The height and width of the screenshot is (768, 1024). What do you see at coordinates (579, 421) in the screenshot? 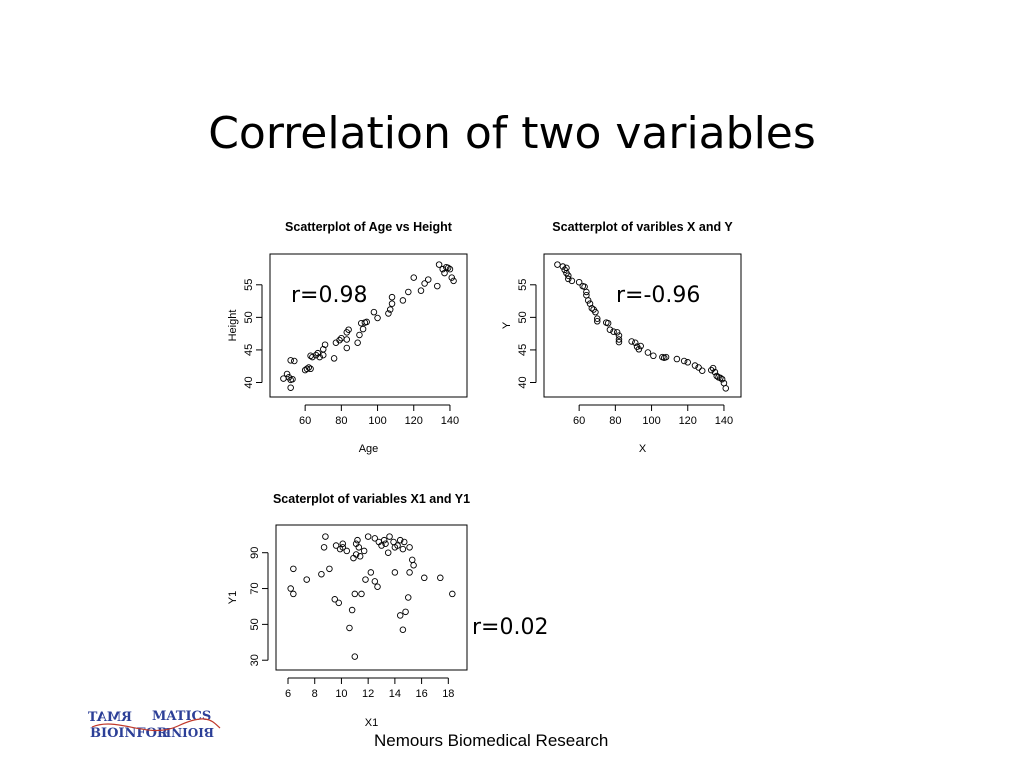
I see `x-tick-label: 60` at bounding box center [579, 421].